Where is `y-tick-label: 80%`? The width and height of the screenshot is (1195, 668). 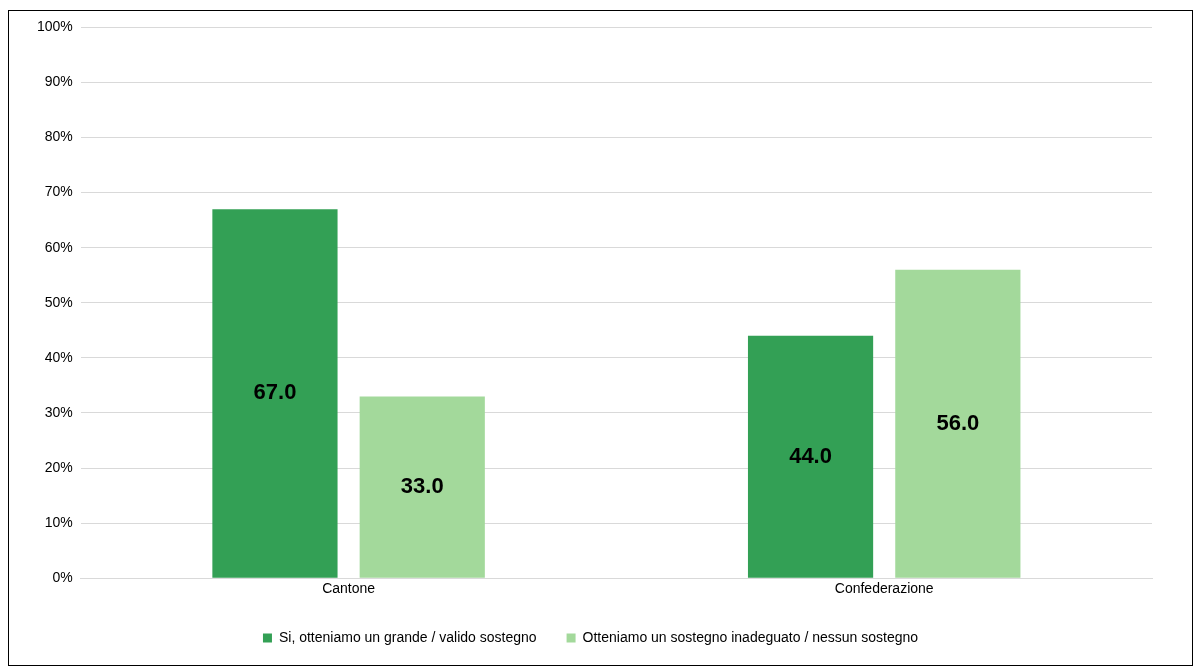
y-tick-label: 80% is located at coordinates (58, 136).